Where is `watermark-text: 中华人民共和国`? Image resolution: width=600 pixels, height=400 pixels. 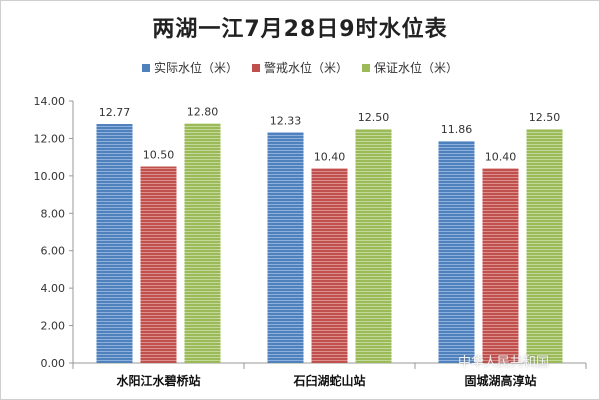 watermark-text: 中华人民共和国 is located at coordinates (503, 362).